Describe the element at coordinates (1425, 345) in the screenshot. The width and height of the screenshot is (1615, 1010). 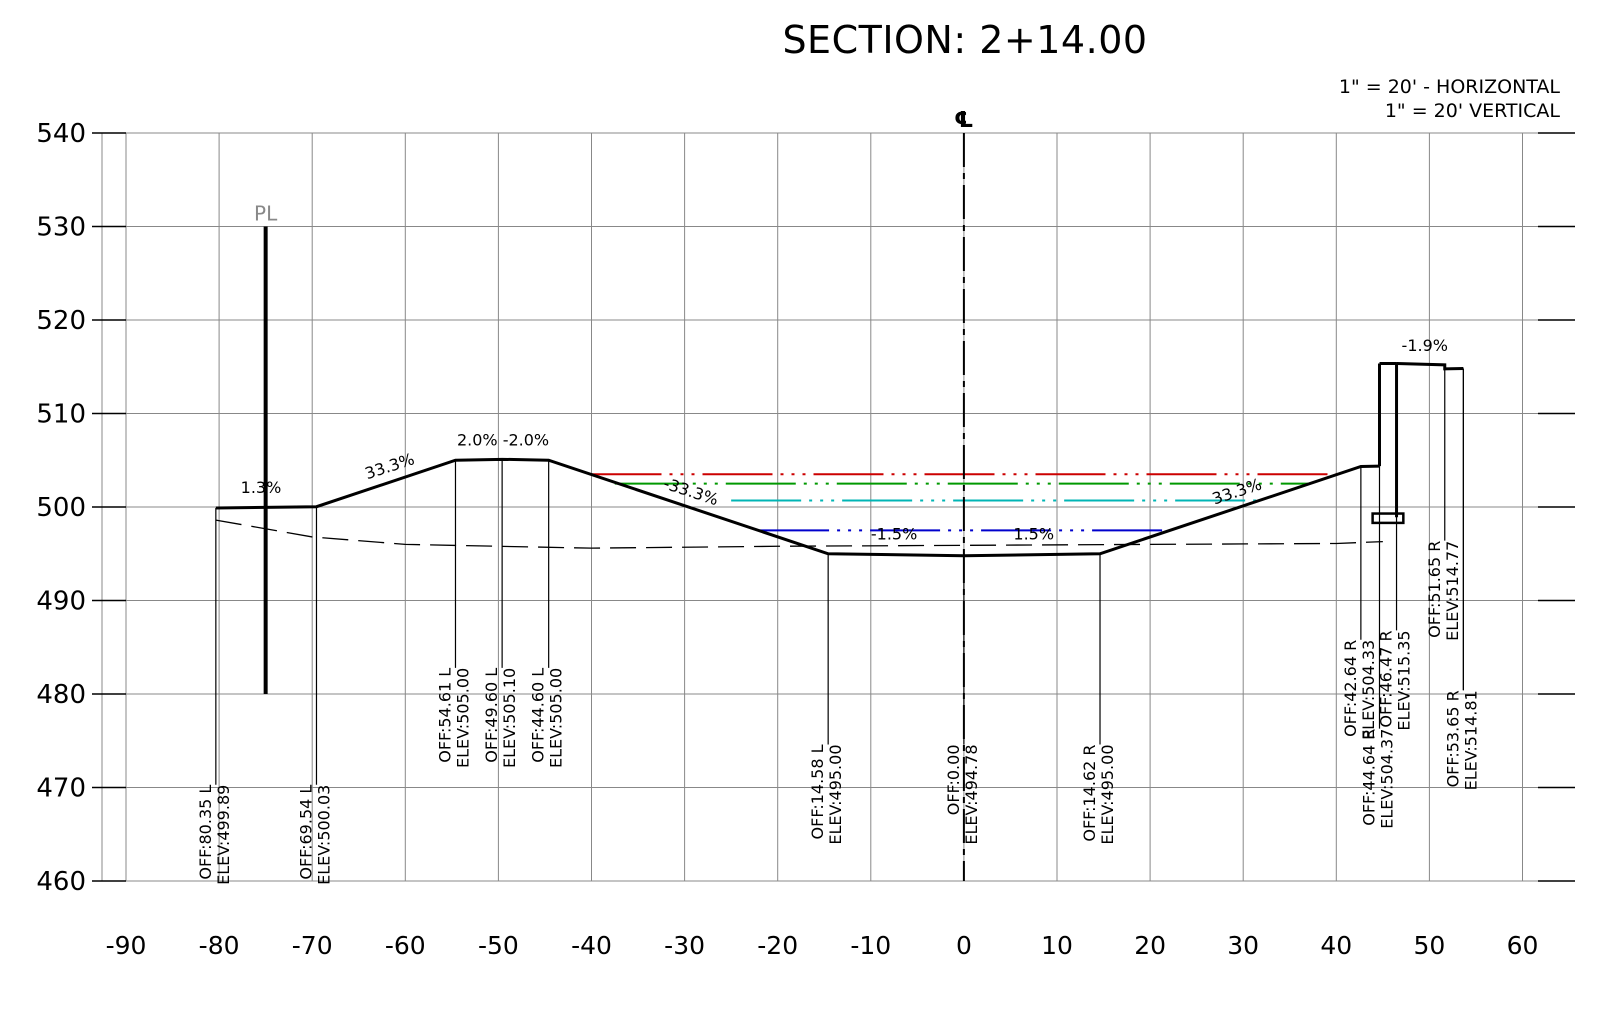
I see `grade-label: -1.9%` at that location.